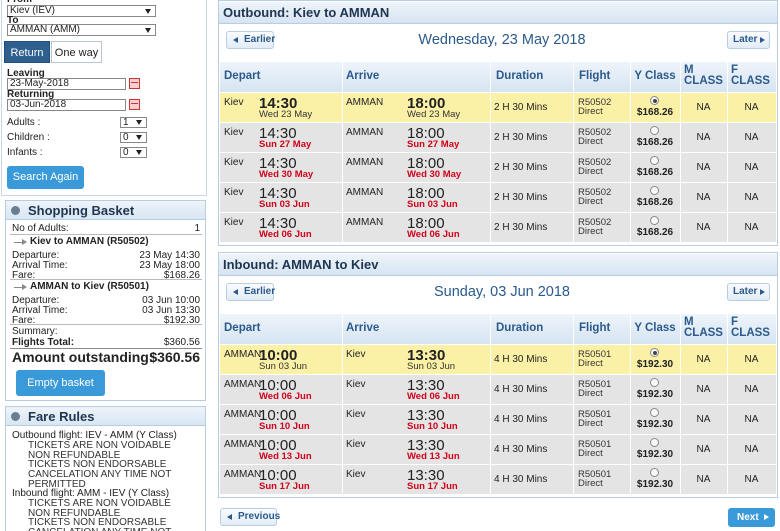 This screenshot has height=531, width=780. I want to click on column-header: Arrive, so click(363, 328).